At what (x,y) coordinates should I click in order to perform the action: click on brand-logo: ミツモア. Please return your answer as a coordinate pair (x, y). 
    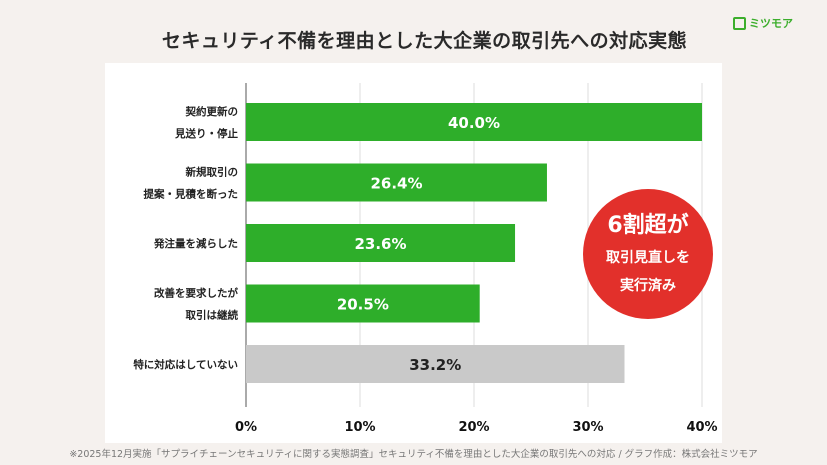
    Looking at the image, I should click on (763, 23).